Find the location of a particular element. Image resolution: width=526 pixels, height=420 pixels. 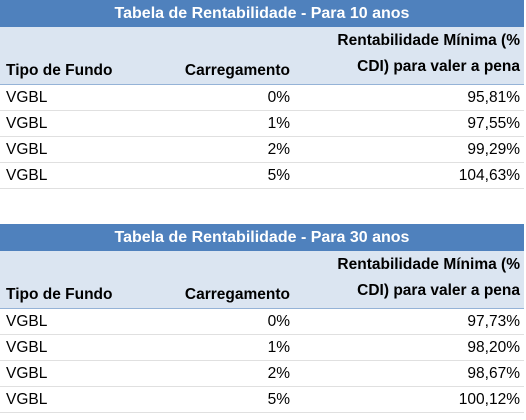

table-row: VGBL 5% 104,63% is located at coordinates (262, 176).